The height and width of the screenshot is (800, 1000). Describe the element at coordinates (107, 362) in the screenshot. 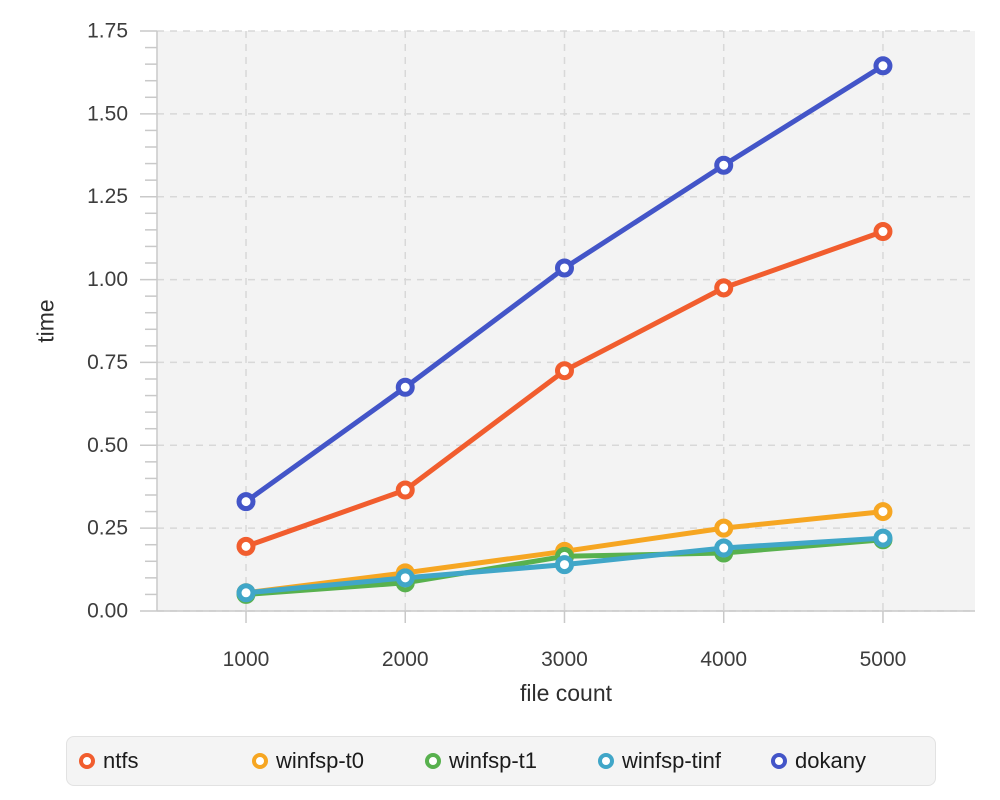

I see `y-tick-label: 0.75` at that location.